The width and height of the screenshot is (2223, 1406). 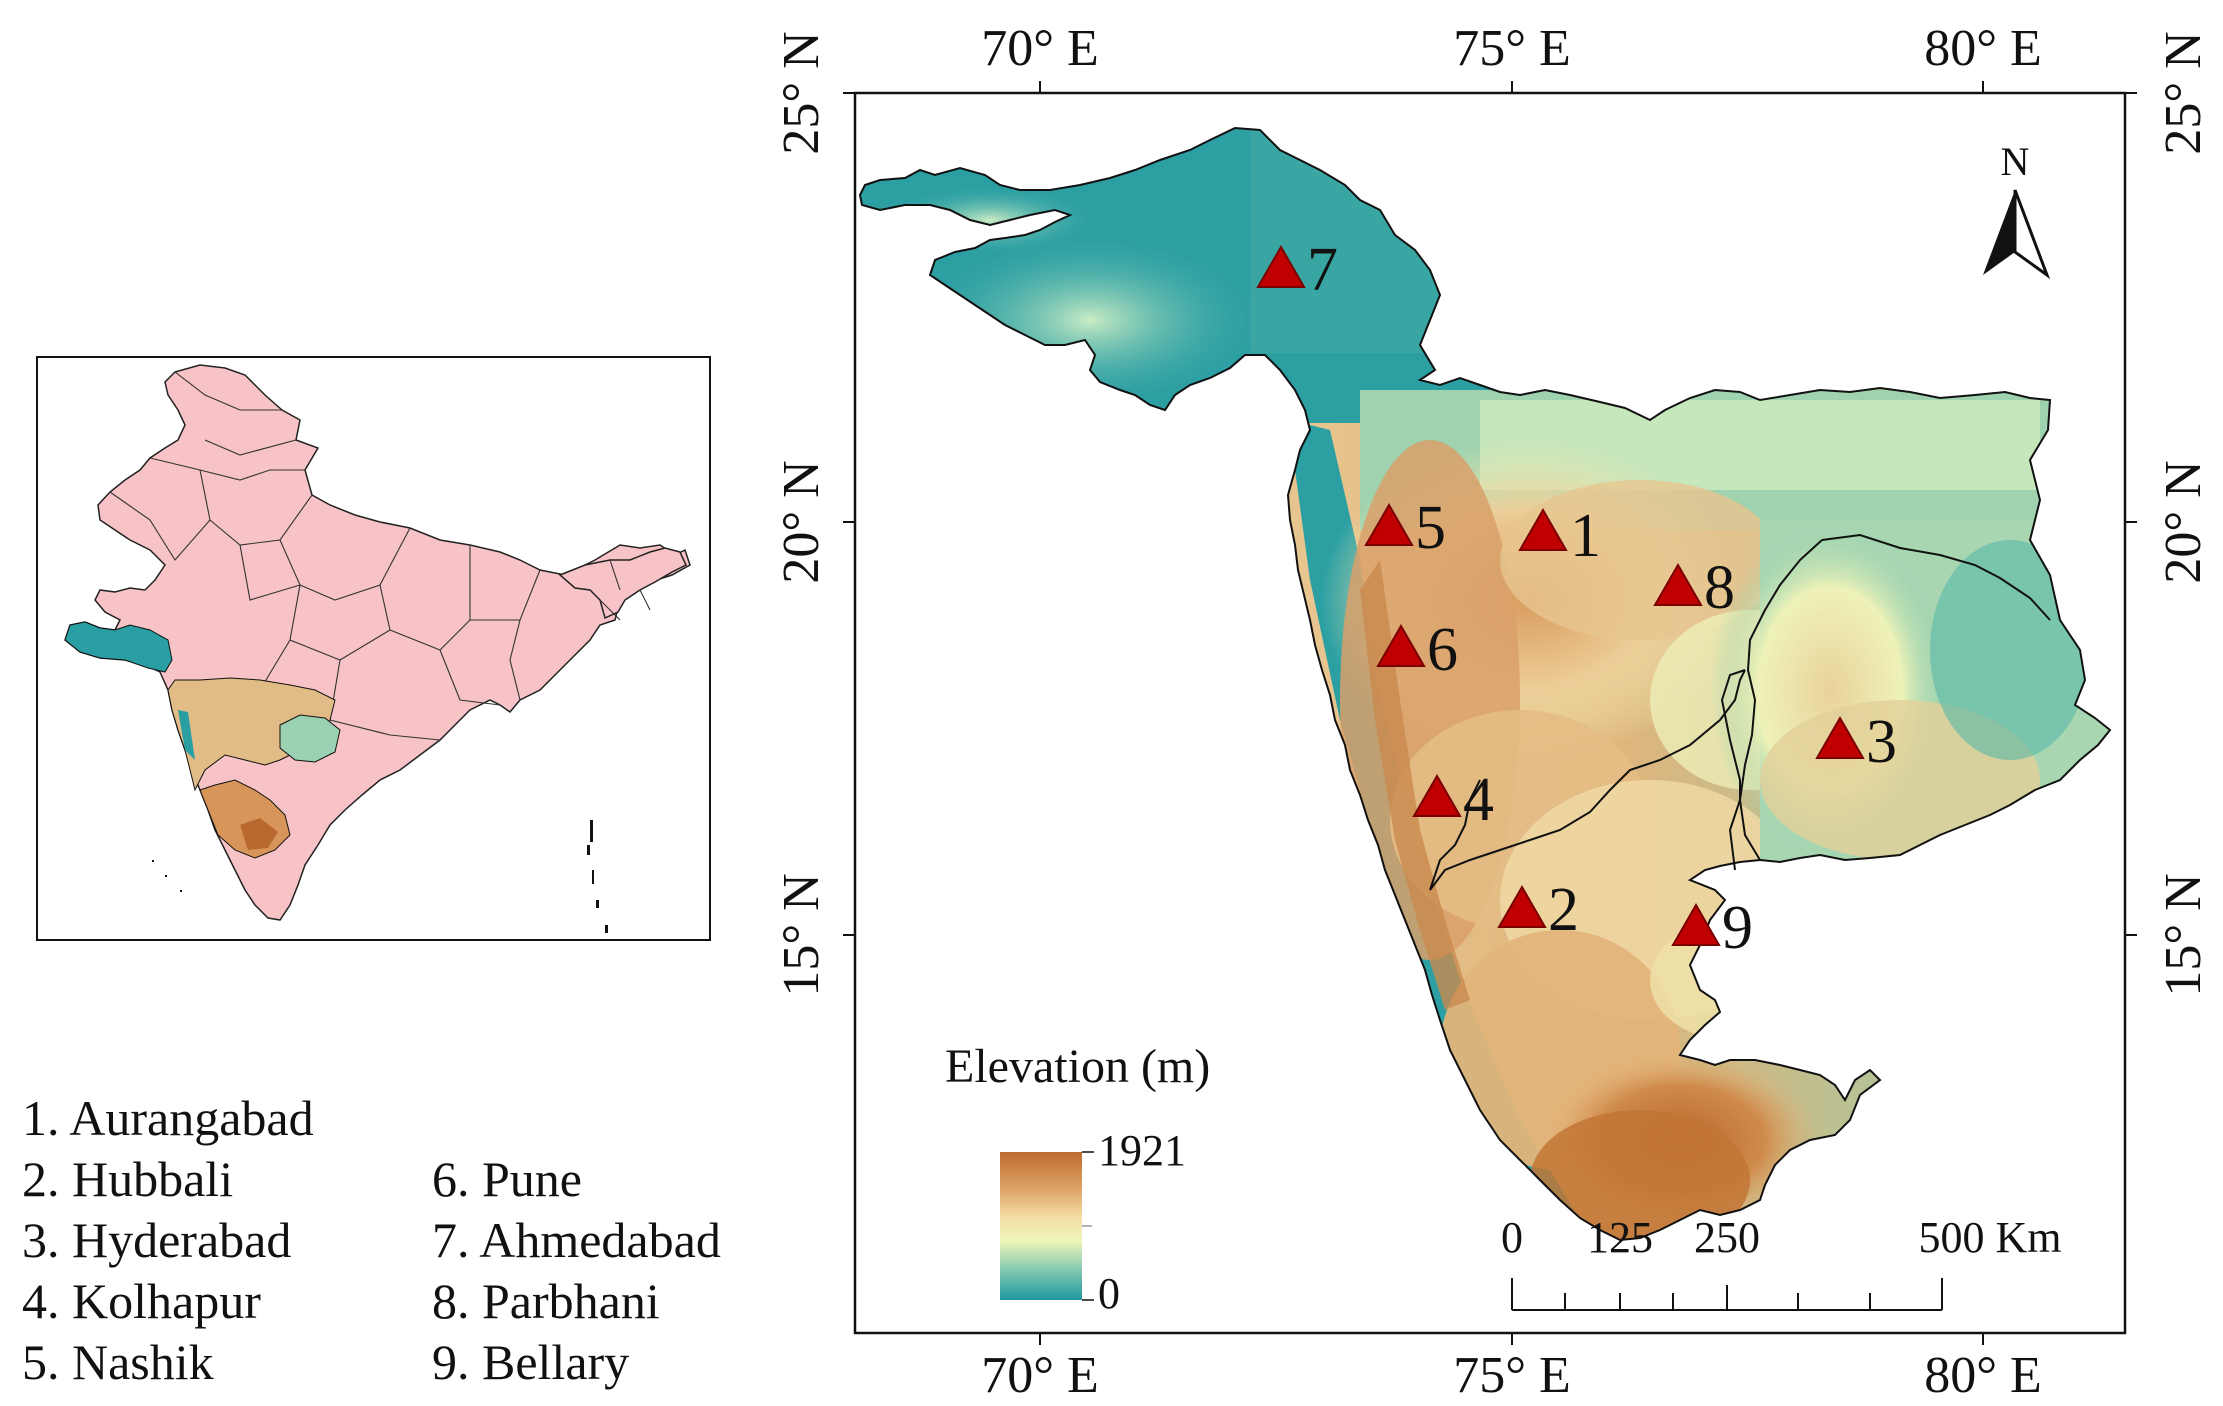 I want to click on station-list-item: 4. Kolhapur, so click(x=141, y=1301).